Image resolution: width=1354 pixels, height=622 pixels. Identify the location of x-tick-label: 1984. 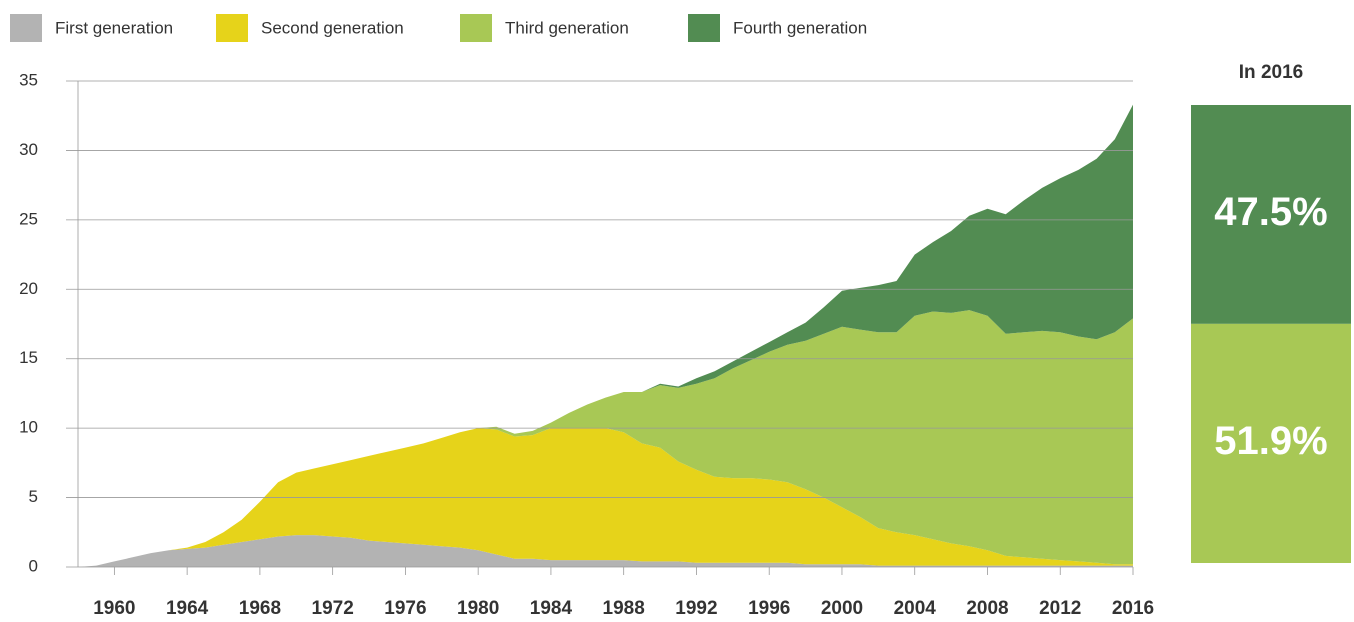
(551, 608).